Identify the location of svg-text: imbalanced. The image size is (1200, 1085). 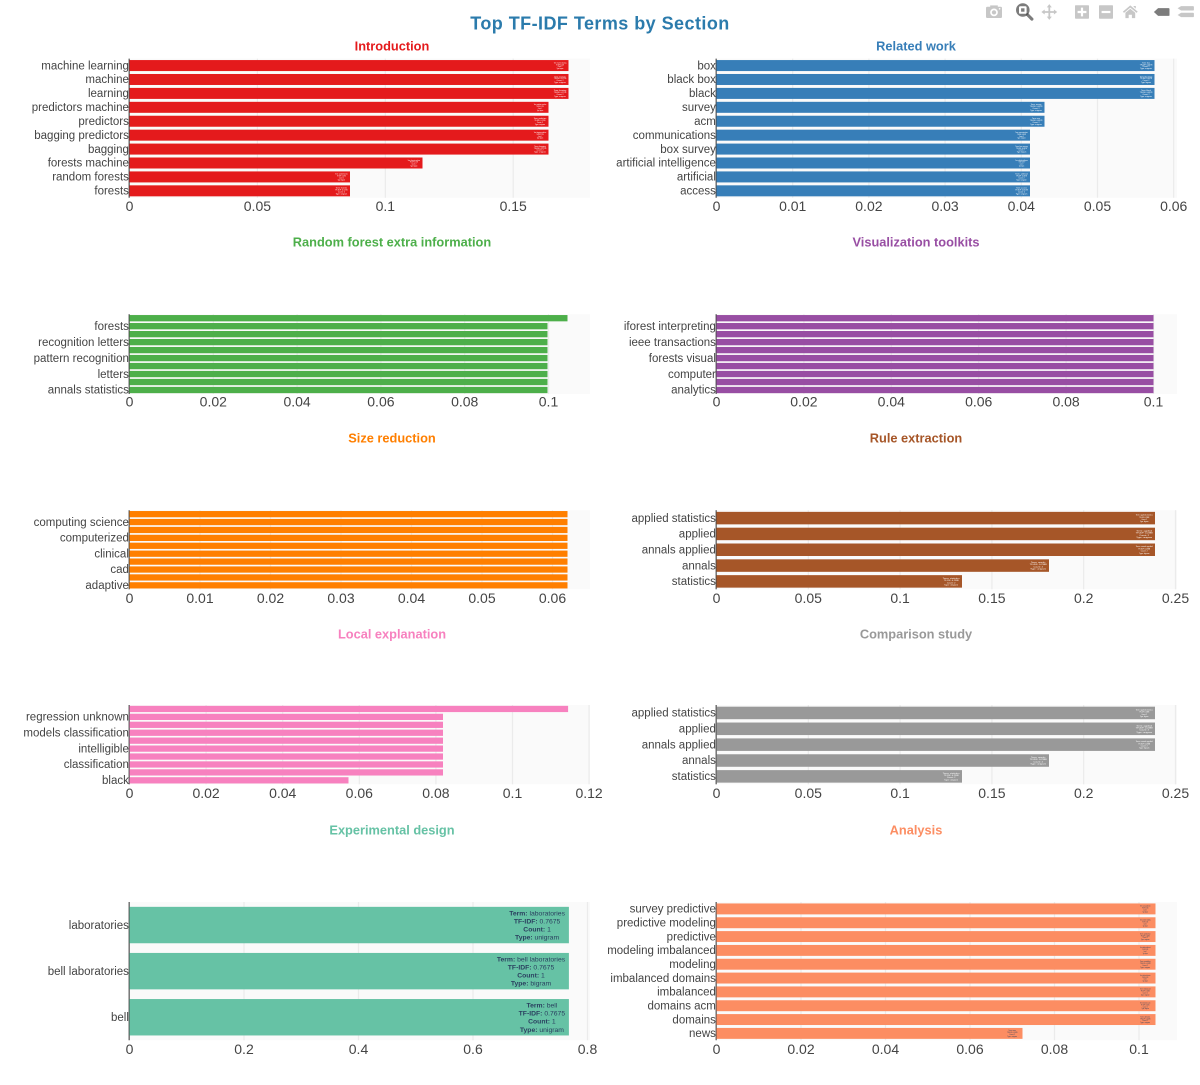
(686, 993).